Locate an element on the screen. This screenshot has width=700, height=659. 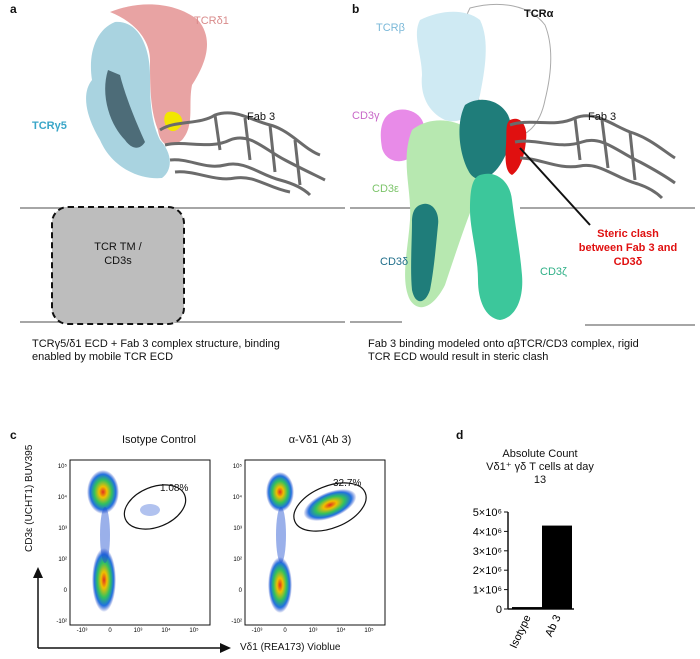
tcr-gamma5-label: TCRγ5 is located at coordinates (49, 126).